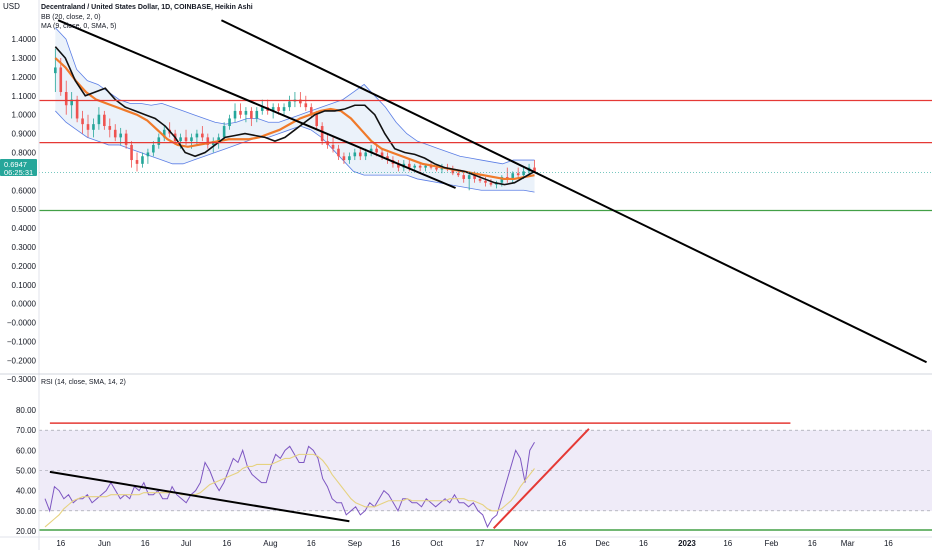  I want to click on trend-line, so click(256, 104).